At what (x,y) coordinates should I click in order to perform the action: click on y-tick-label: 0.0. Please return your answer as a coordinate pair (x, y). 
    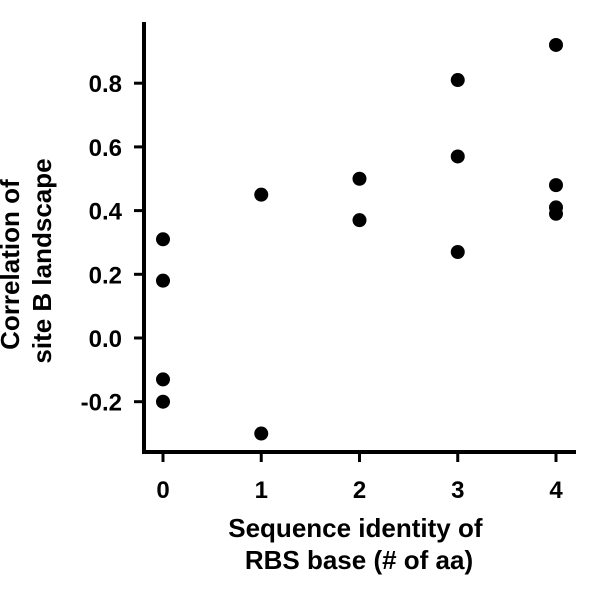
    Looking at the image, I should click on (105, 339).